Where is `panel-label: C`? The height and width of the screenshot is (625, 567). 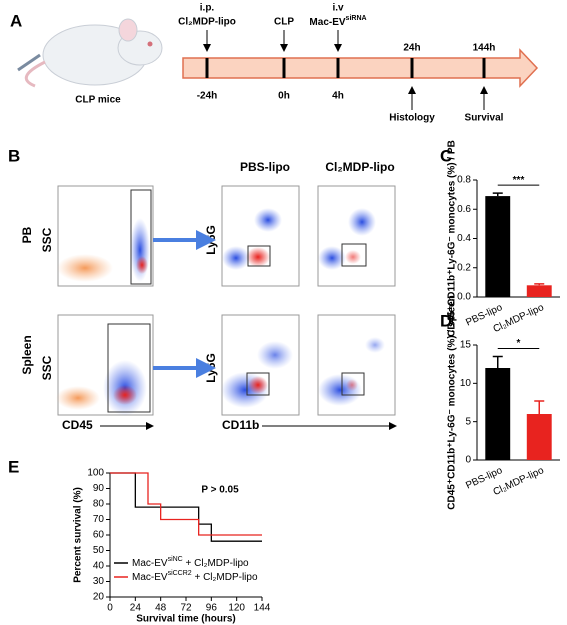 panel-label: C is located at coordinates (446, 155).